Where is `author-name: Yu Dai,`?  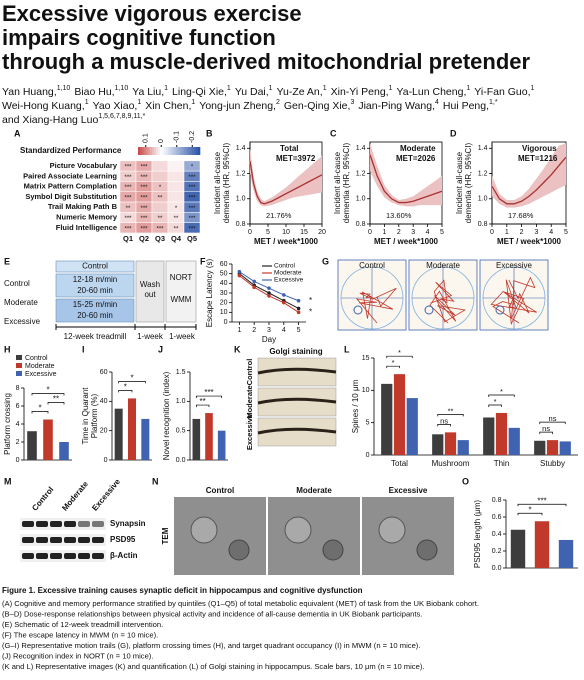 author-name: Yu Dai, is located at coordinates (252, 92).